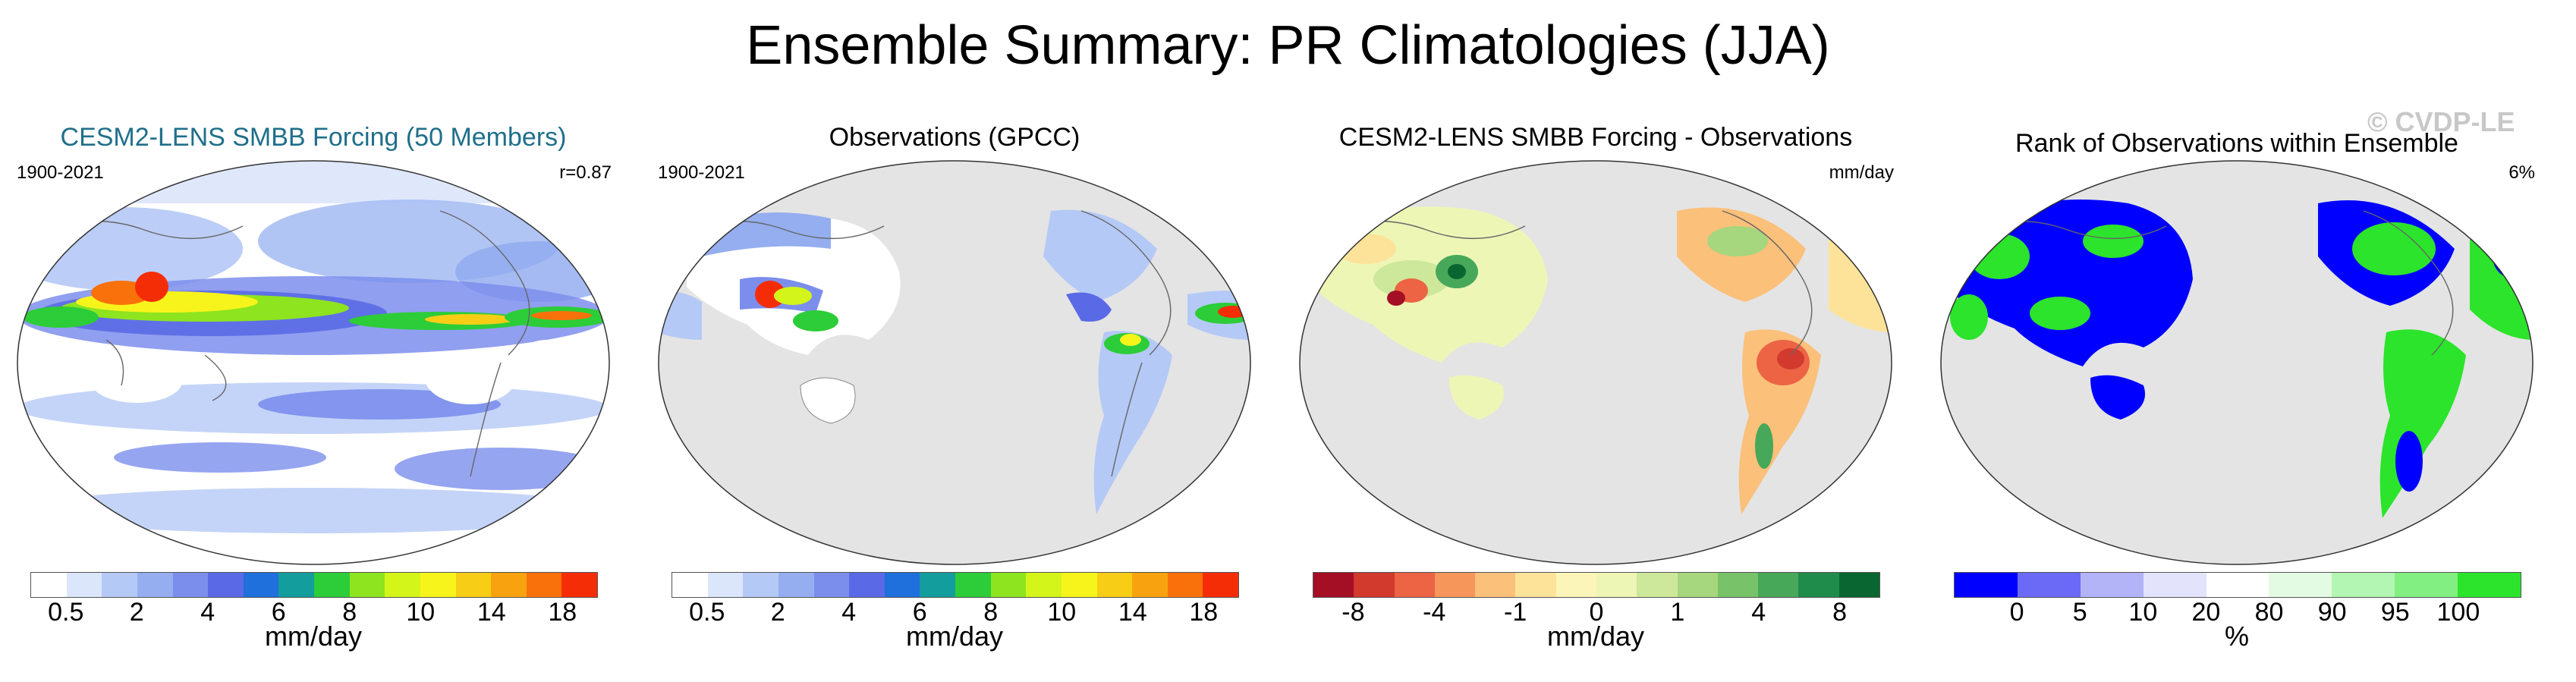 Image resolution: width=2576 pixels, height=682 pixels. What do you see at coordinates (2521, 172) in the screenshot?
I see `percent-label: 6%` at bounding box center [2521, 172].